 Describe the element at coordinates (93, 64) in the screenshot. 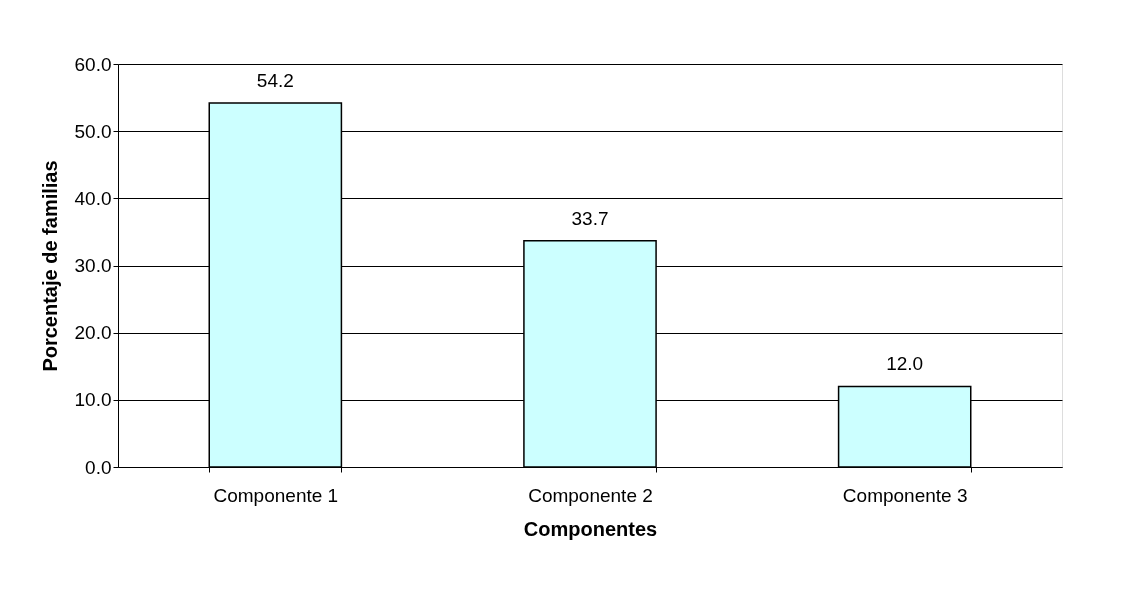

I see `y-tick-label: 60.0` at that location.